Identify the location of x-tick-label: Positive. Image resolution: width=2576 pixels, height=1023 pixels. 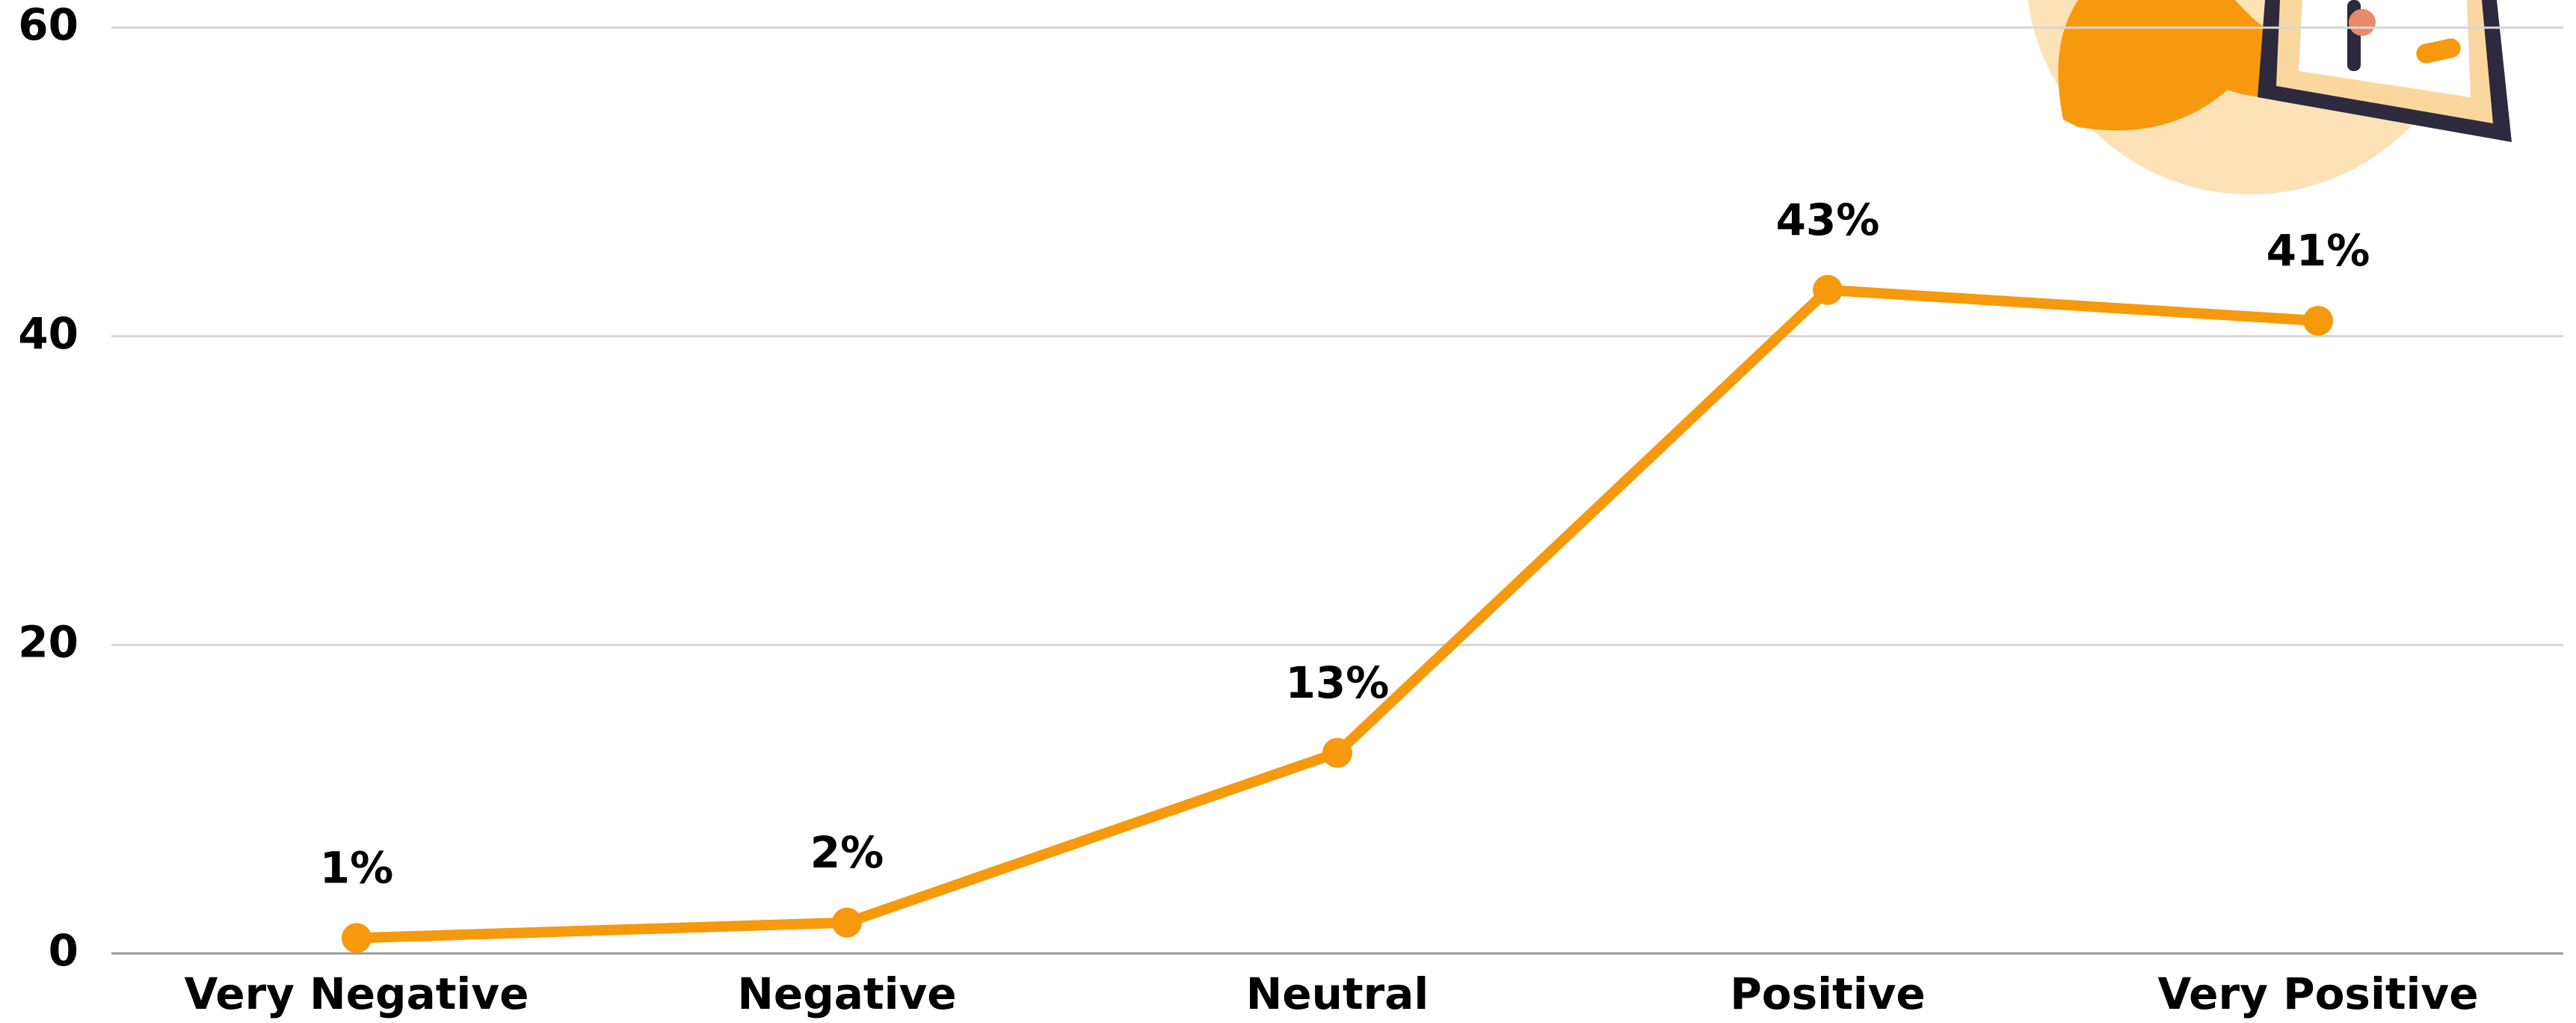
(1828, 993).